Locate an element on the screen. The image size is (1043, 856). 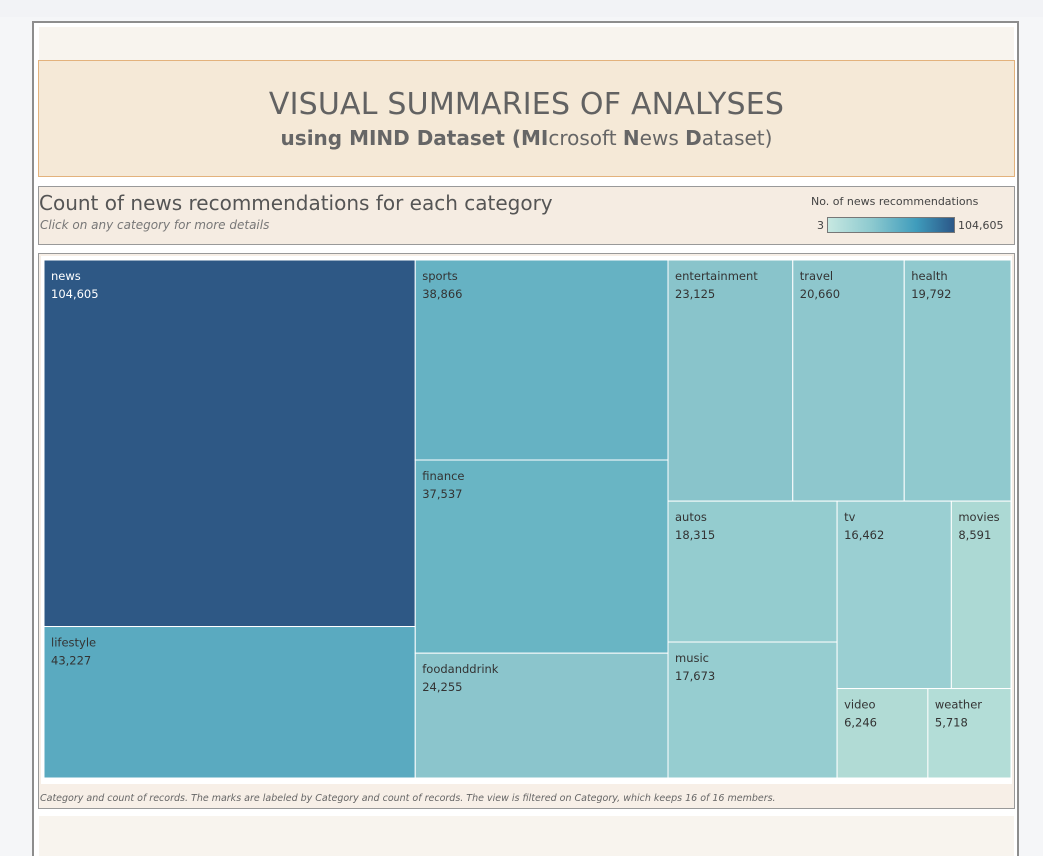
treemap-tile-movies: movies 8,591 is located at coordinates (981, 595).